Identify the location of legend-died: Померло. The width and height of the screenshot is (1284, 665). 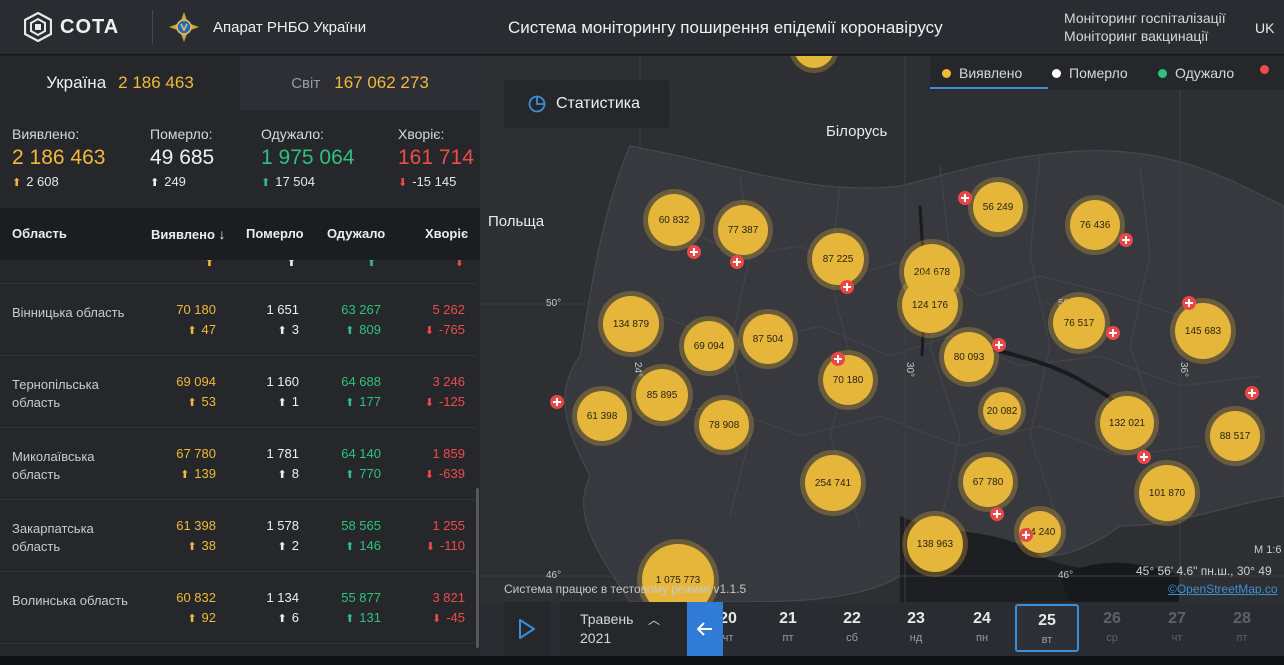
(1090, 73).